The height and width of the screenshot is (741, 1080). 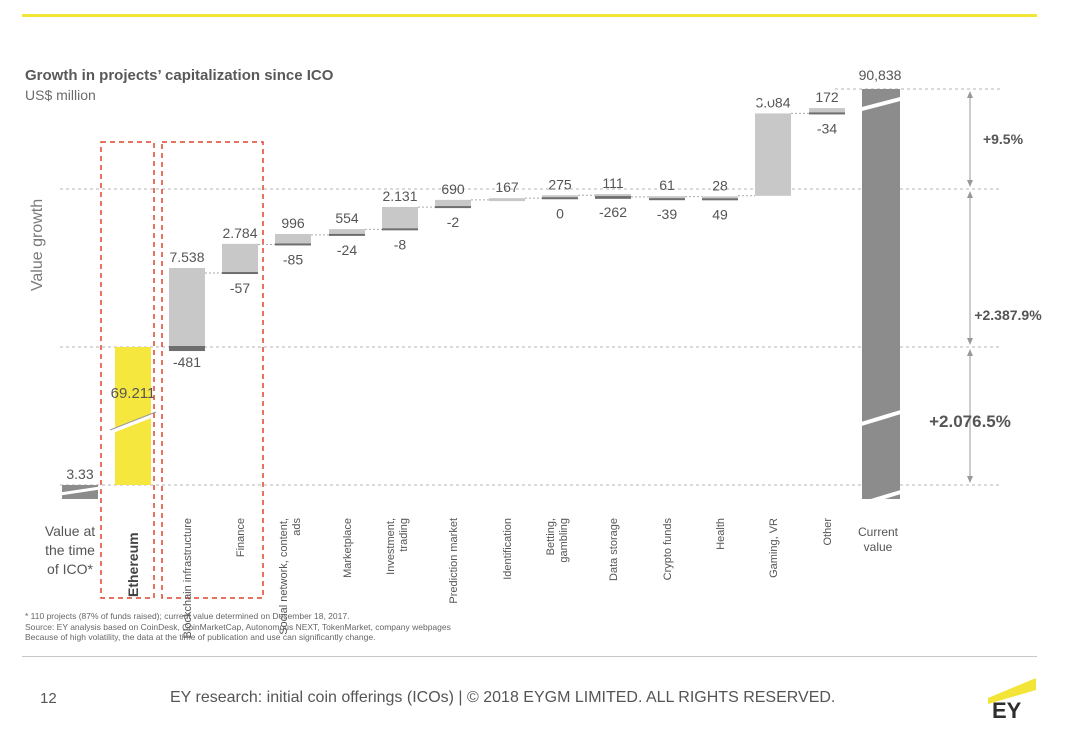 I want to click on data-label-increase: 172, so click(x=827, y=97).